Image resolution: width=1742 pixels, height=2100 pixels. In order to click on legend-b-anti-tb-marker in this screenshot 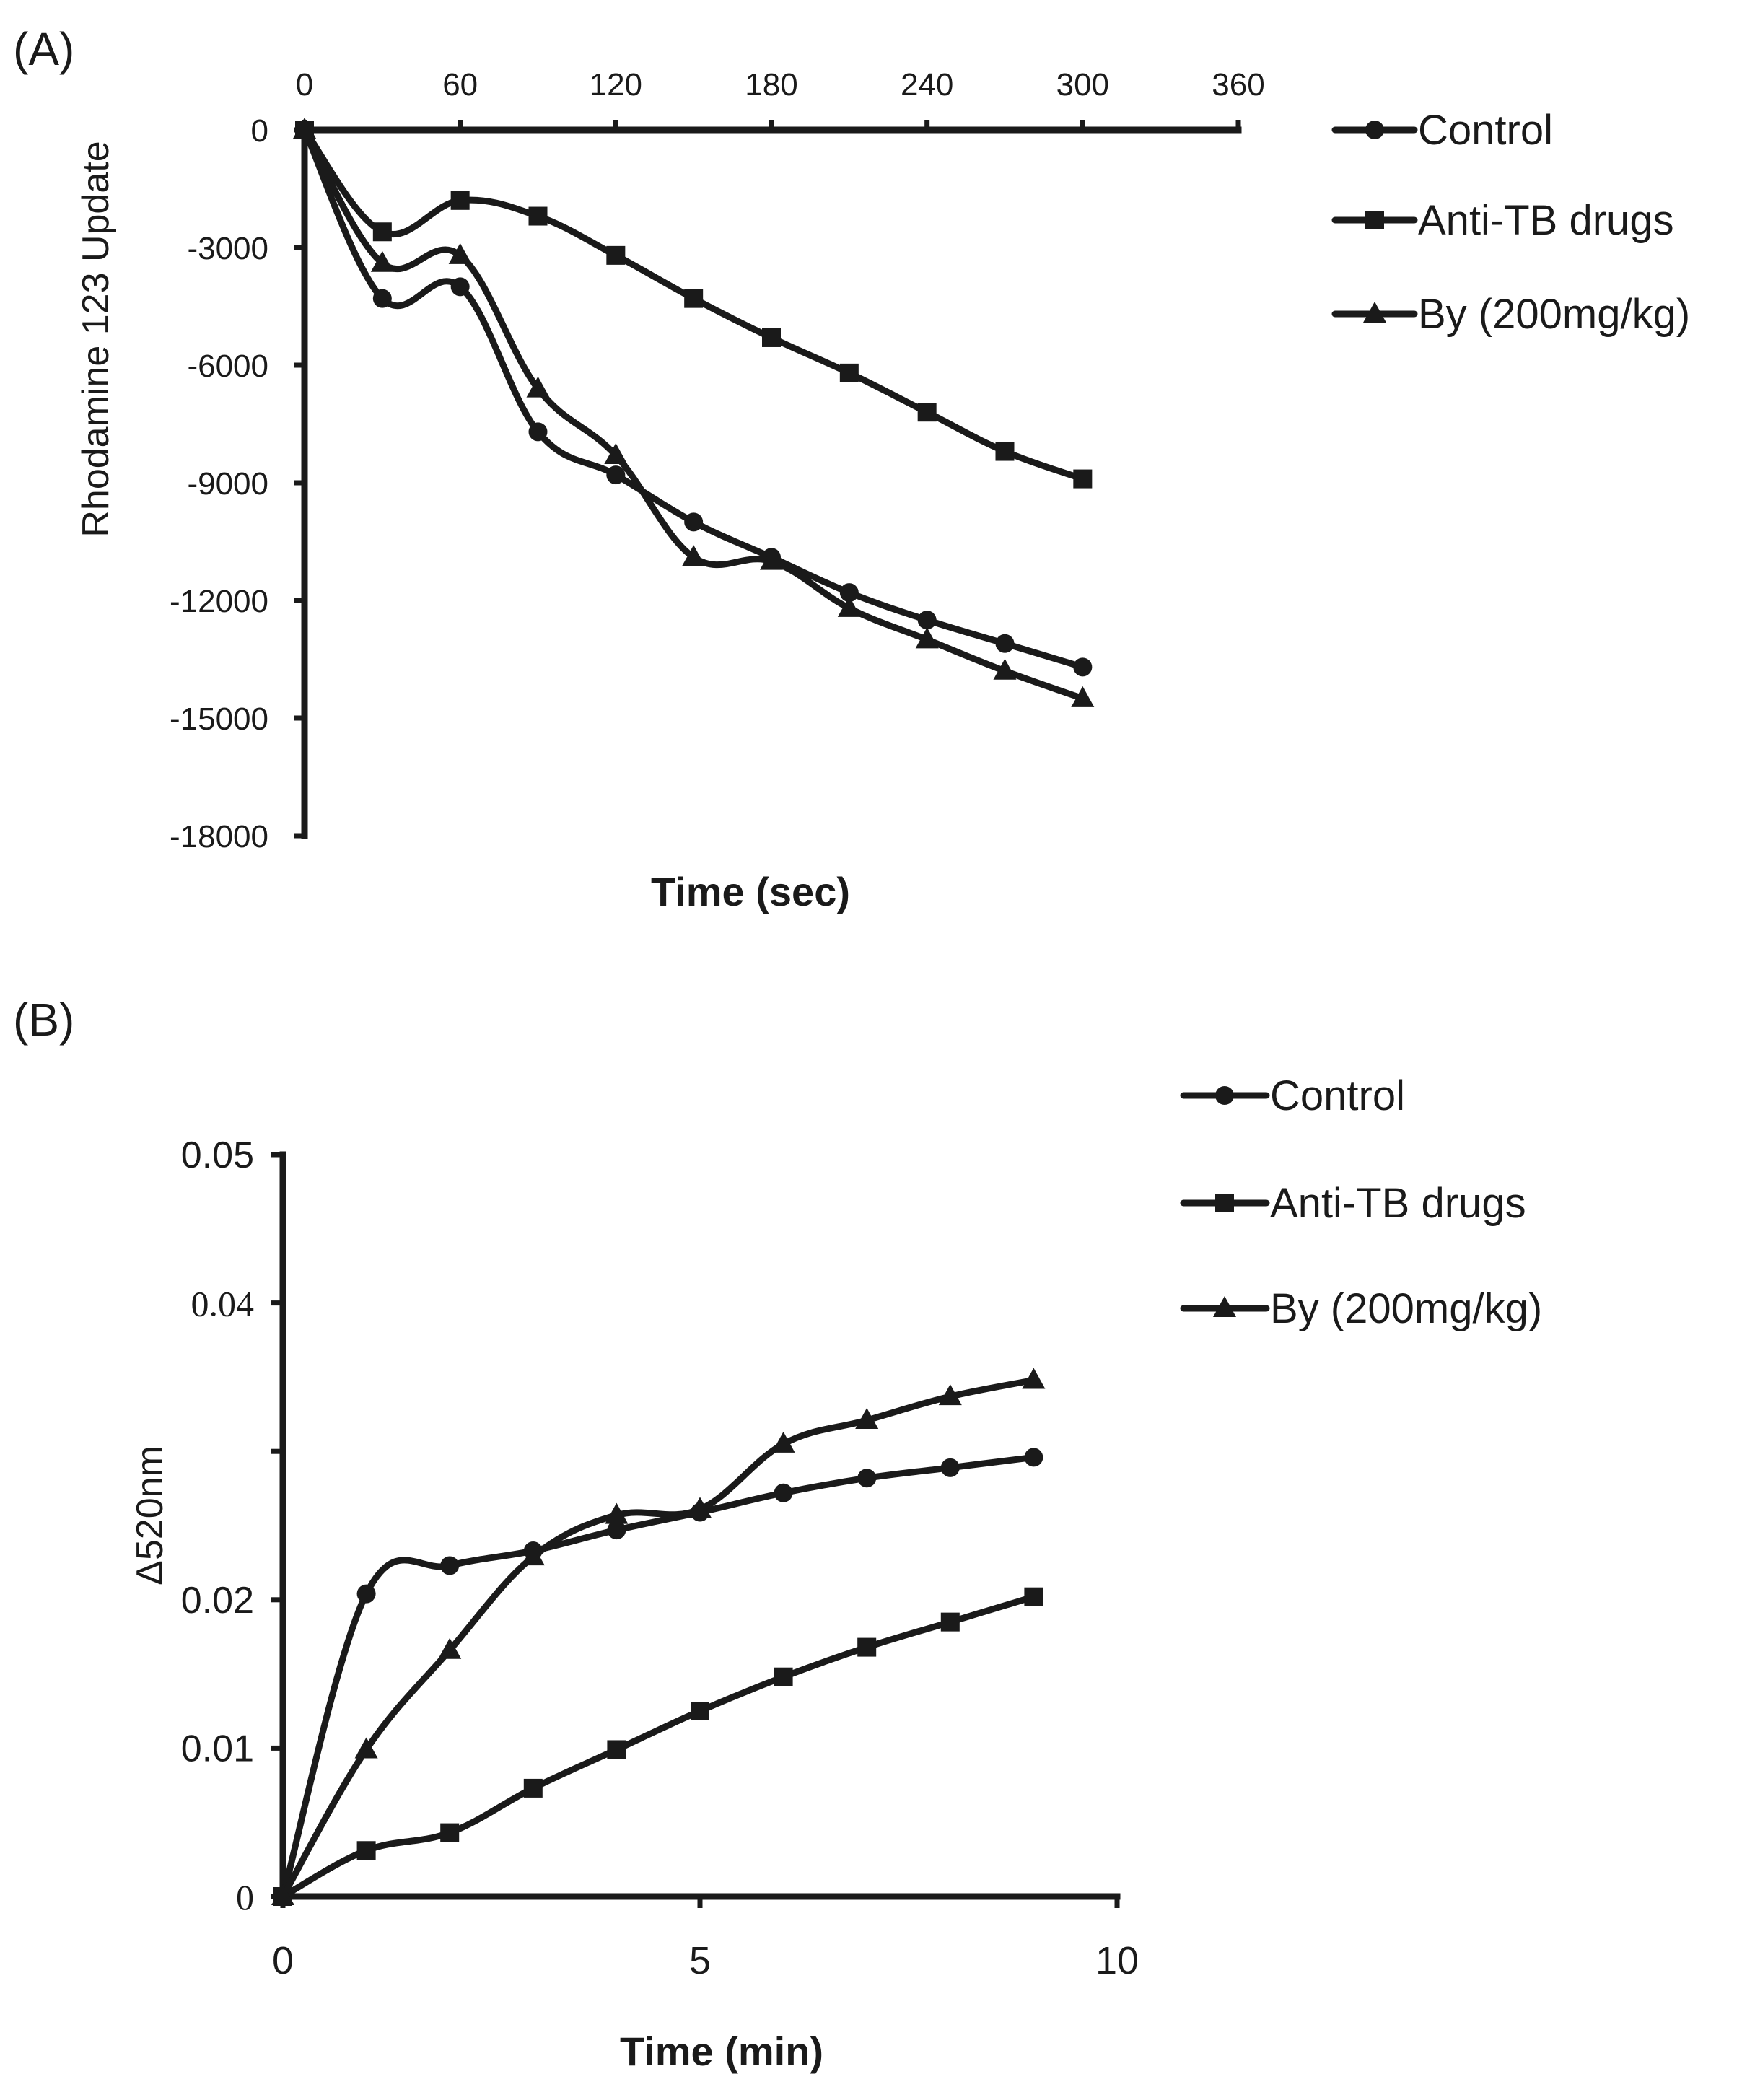, I will do `click(1224, 1203)`.